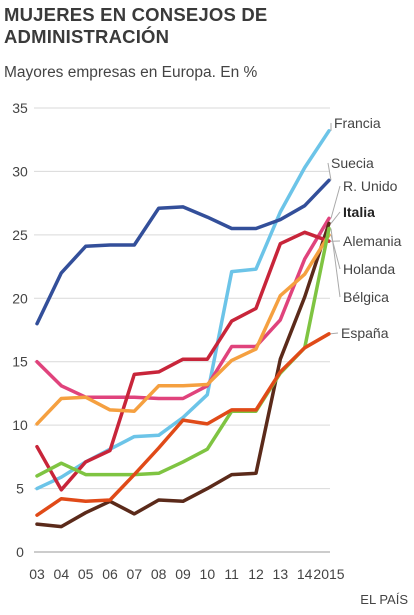  Describe the element at coordinates (20, 298) in the screenshot. I see `y-tick-label: 20` at that location.